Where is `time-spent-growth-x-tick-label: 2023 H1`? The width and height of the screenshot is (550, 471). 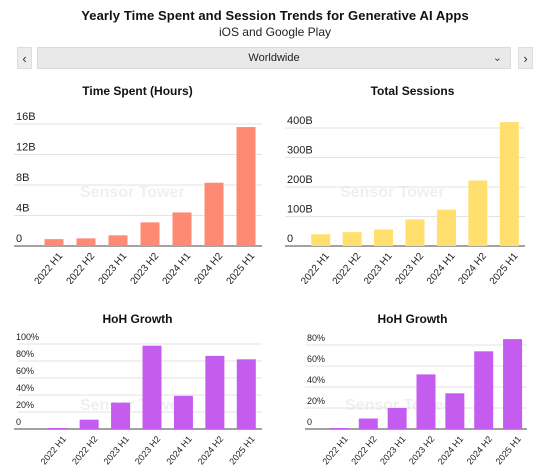
time-spent-growth-x-tick-label: 2023 H1 is located at coordinates (116, 450).